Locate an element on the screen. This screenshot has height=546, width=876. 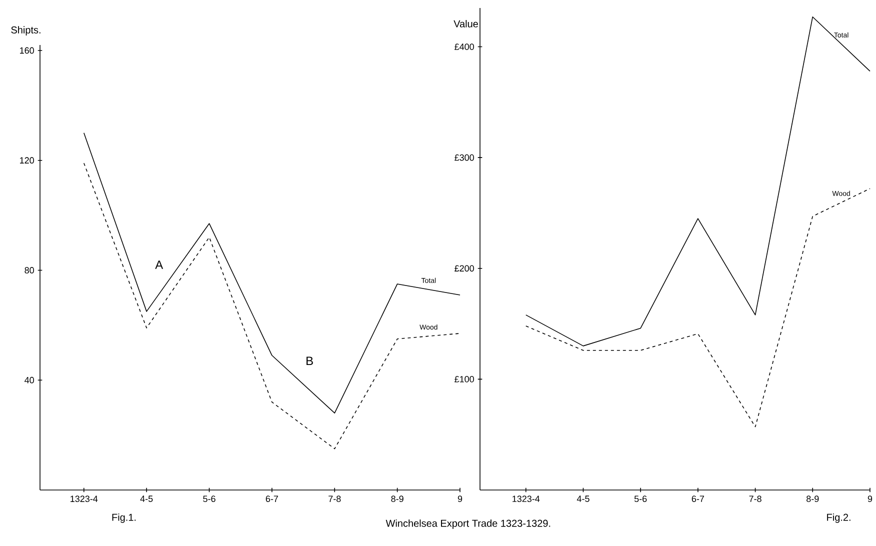
y-tick-label: 160 is located at coordinates (27, 50).